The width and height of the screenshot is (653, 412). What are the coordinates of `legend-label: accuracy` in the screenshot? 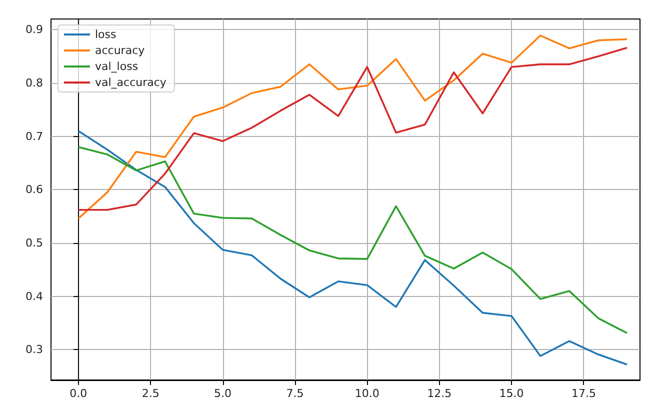 It's located at (120, 50).